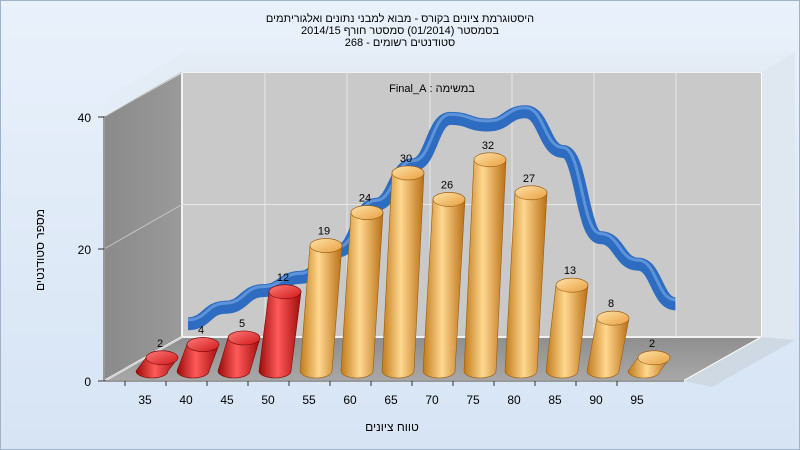 The width and height of the screenshot is (800, 450). I want to click on y-tick-label: 0, so click(87, 382).